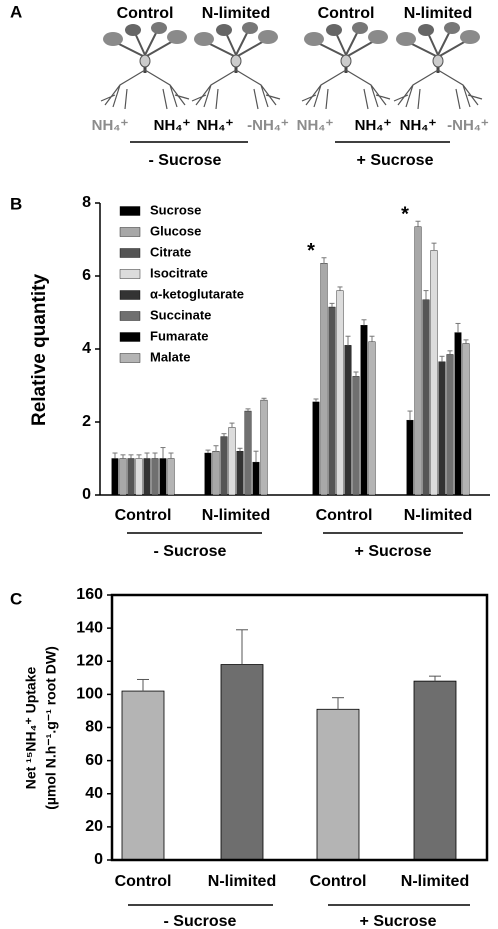  What do you see at coordinates (94, 760) in the screenshot?
I see `y-tick-label: 60` at bounding box center [94, 760].